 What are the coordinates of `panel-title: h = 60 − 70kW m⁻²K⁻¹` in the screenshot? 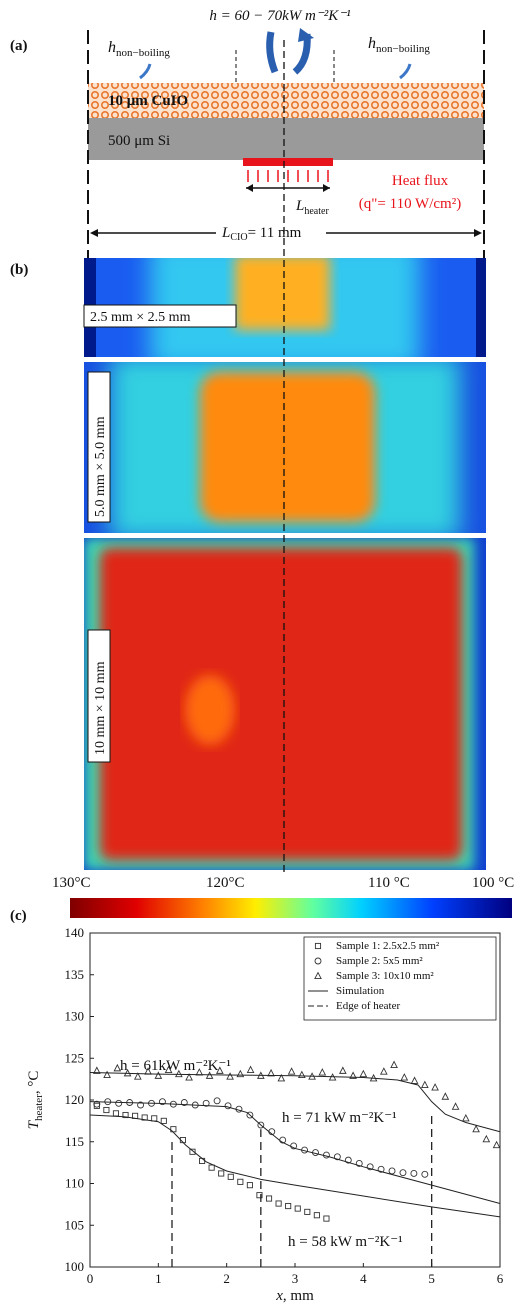 It's located at (280, 16).